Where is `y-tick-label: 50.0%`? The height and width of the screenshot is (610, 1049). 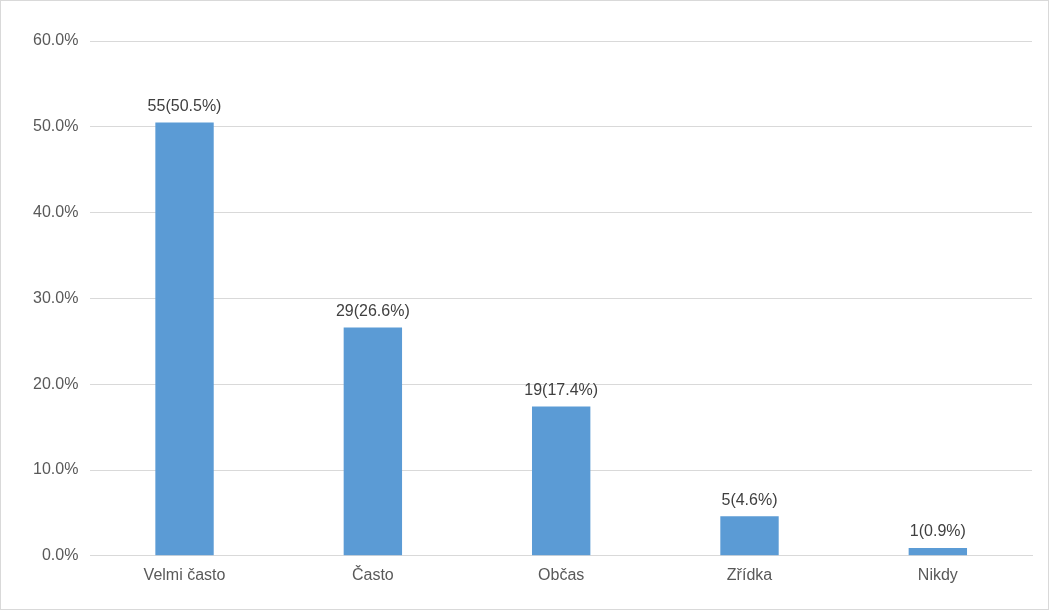 y-tick-label: 50.0% is located at coordinates (55, 126).